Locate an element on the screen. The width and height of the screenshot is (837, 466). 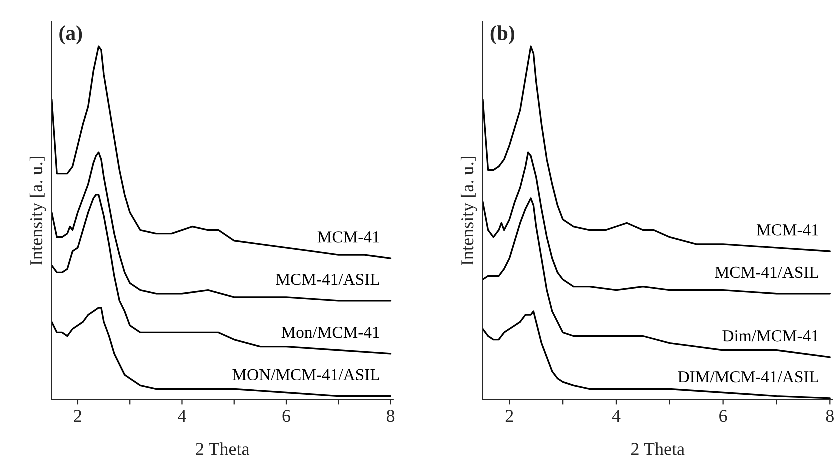
series-label: Dim/MCM-41 is located at coordinates (770, 336).